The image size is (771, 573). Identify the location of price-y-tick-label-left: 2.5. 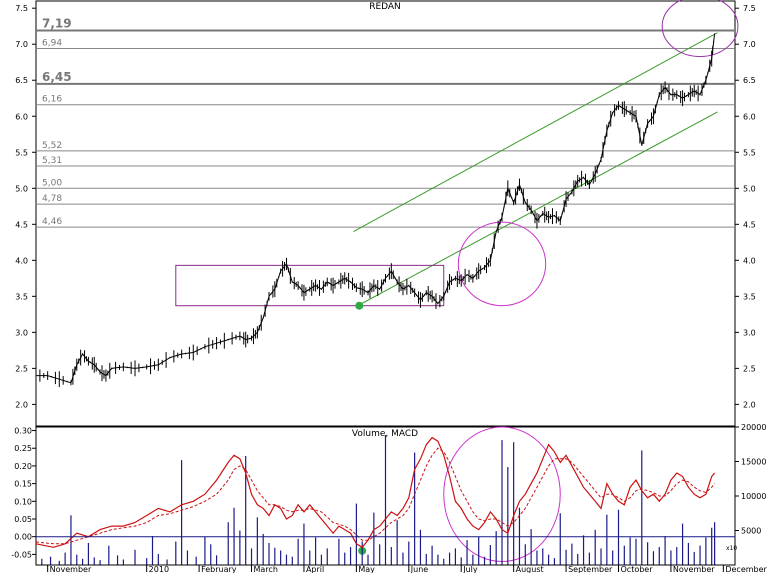
(21, 368).